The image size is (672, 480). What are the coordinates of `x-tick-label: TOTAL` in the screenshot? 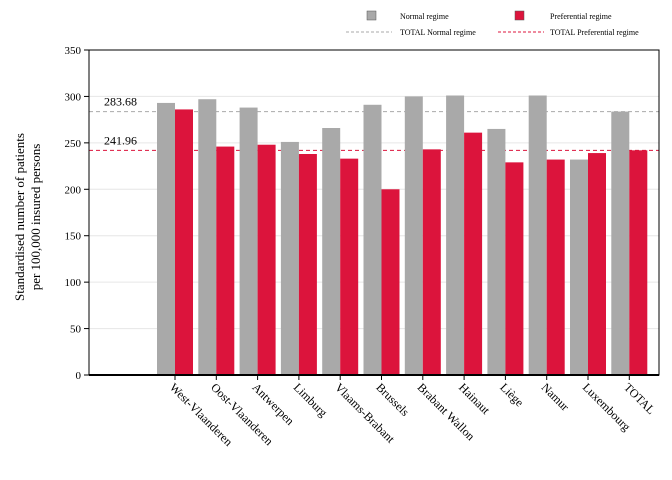 It's located at (639, 398).